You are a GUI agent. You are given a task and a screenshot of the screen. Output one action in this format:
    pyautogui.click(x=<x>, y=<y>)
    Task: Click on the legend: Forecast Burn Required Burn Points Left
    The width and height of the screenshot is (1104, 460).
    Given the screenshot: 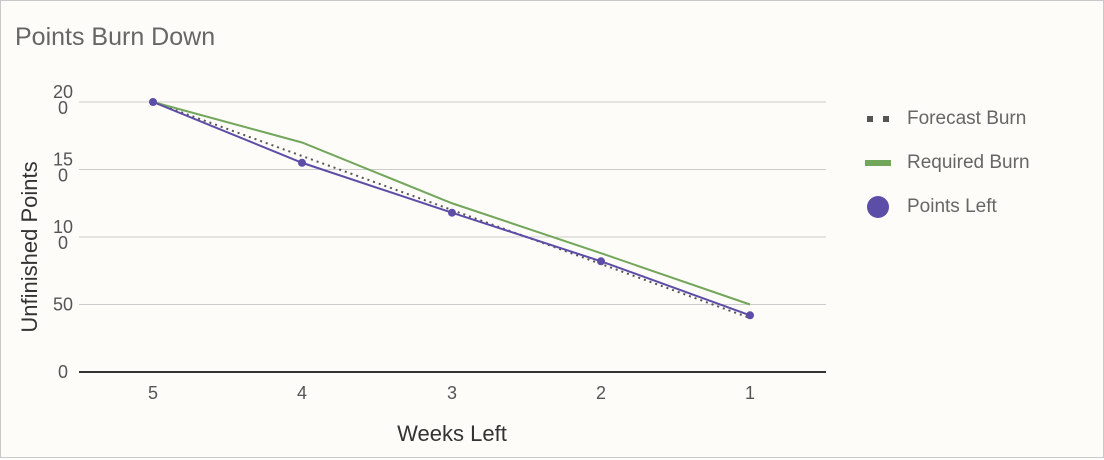 What is the action you would take?
    pyautogui.click(x=946, y=163)
    